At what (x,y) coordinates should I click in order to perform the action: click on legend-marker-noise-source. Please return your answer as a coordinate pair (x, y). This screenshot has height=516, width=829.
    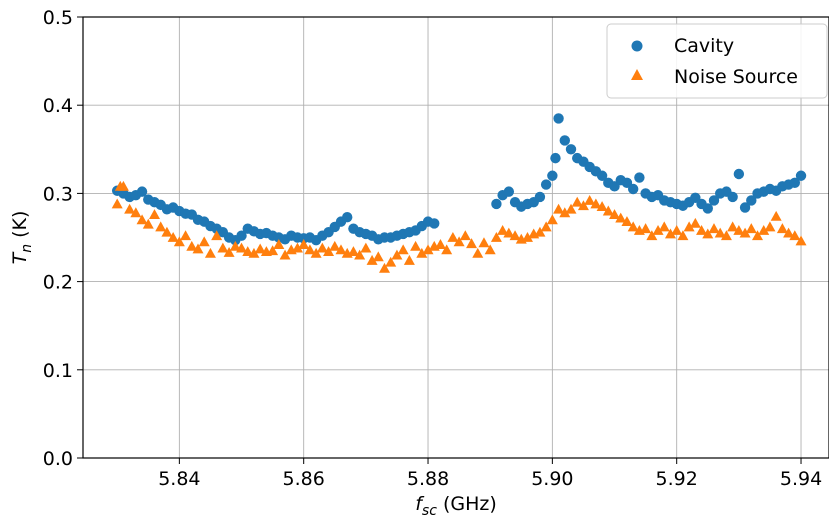
    Looking at the image, I should click on (637, 74).